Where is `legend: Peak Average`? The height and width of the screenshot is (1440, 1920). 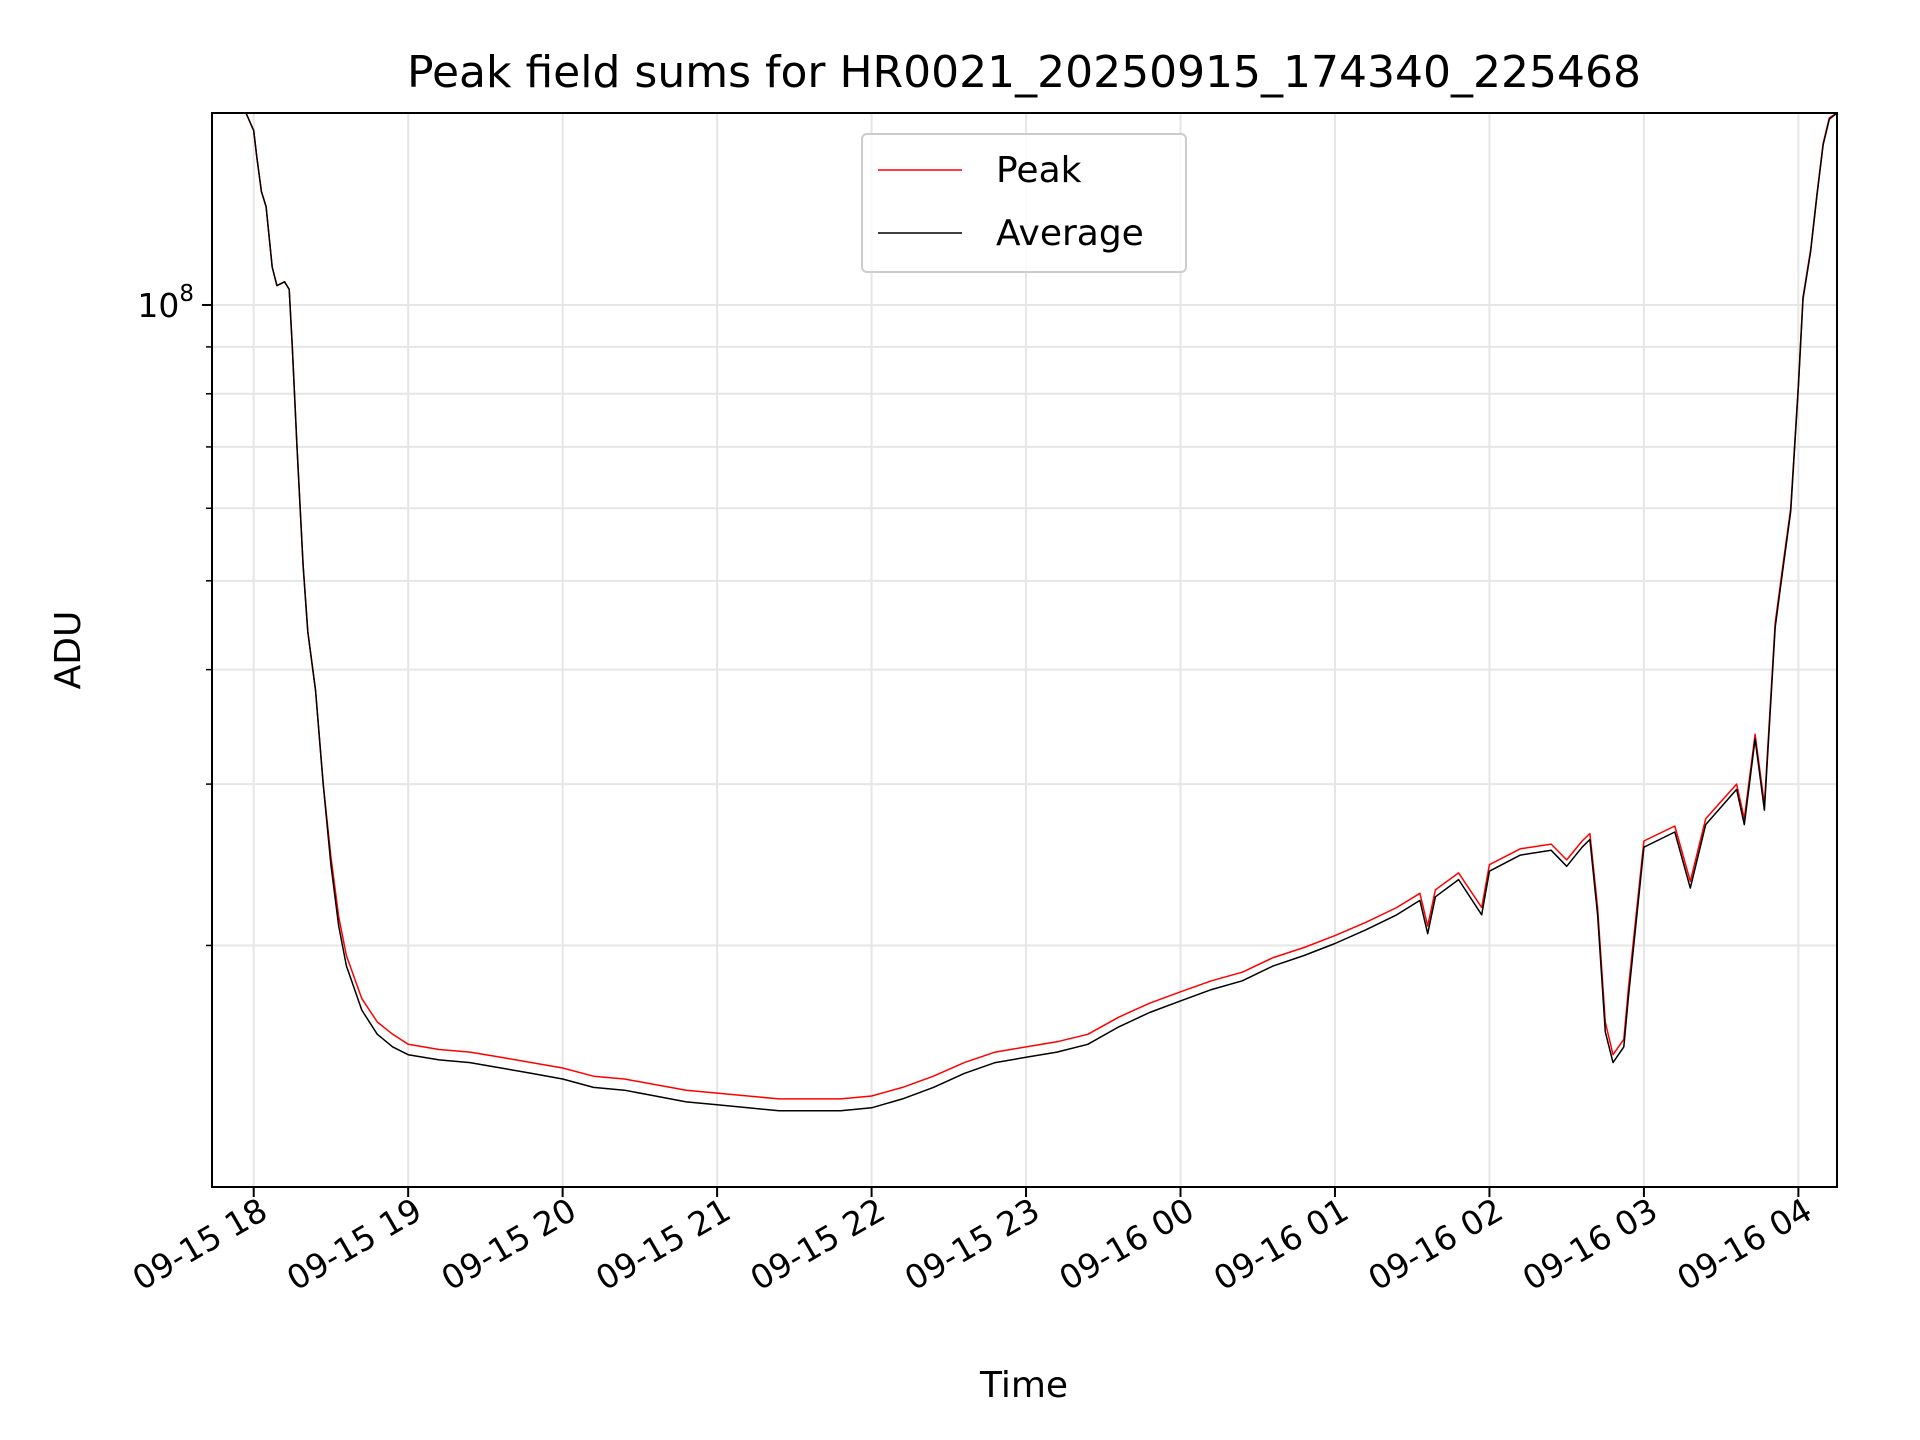
legend: Peak Average is located at coordinates (1024, 203).